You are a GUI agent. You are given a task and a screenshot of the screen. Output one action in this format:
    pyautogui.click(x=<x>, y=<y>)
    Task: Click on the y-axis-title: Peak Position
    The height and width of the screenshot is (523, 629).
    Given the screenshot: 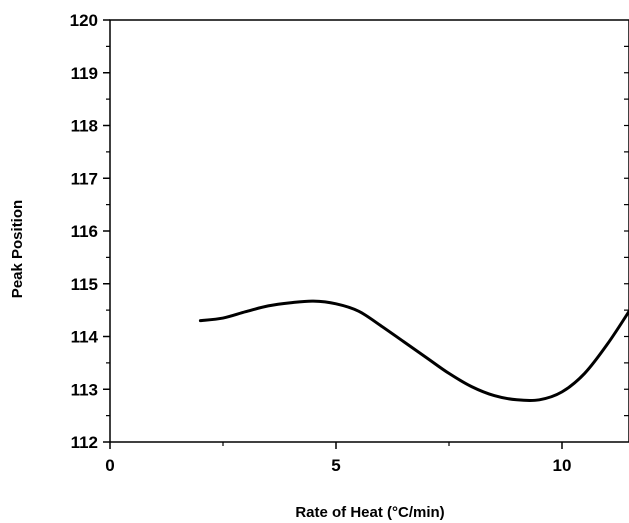 What is the action you would take?
    pyautogui.click(x=17, y=249)
    